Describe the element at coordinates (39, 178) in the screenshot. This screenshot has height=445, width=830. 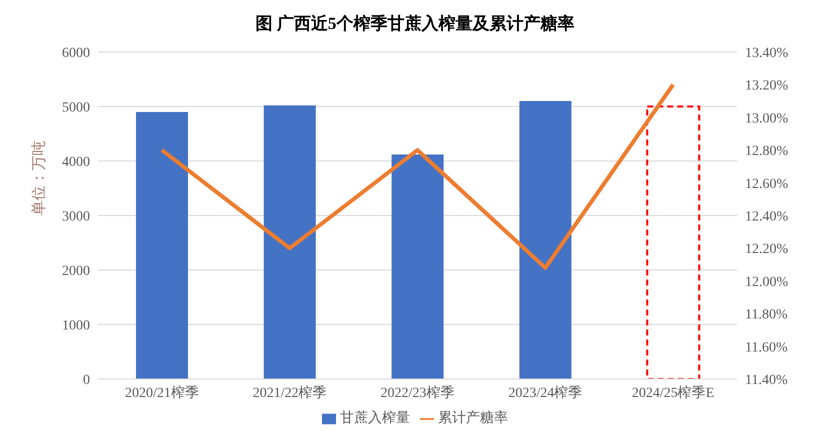
I see `y-axis-title: 单位：万吨` at that location.